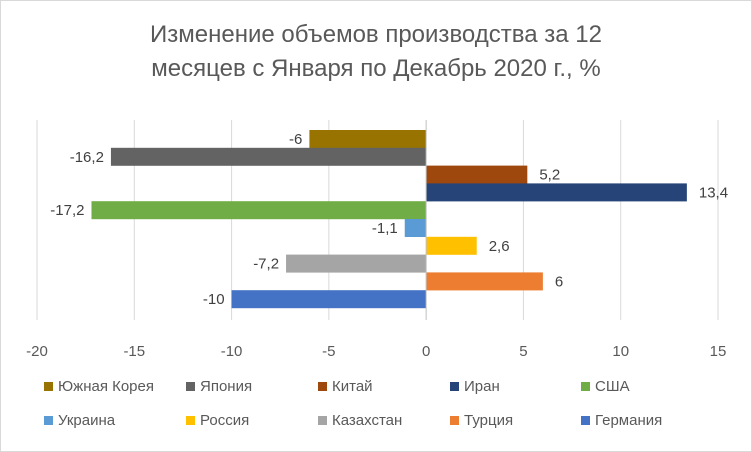 This screenshot has height=452, width=752. I want to click on data-label-0: -6, so click(295, 139).